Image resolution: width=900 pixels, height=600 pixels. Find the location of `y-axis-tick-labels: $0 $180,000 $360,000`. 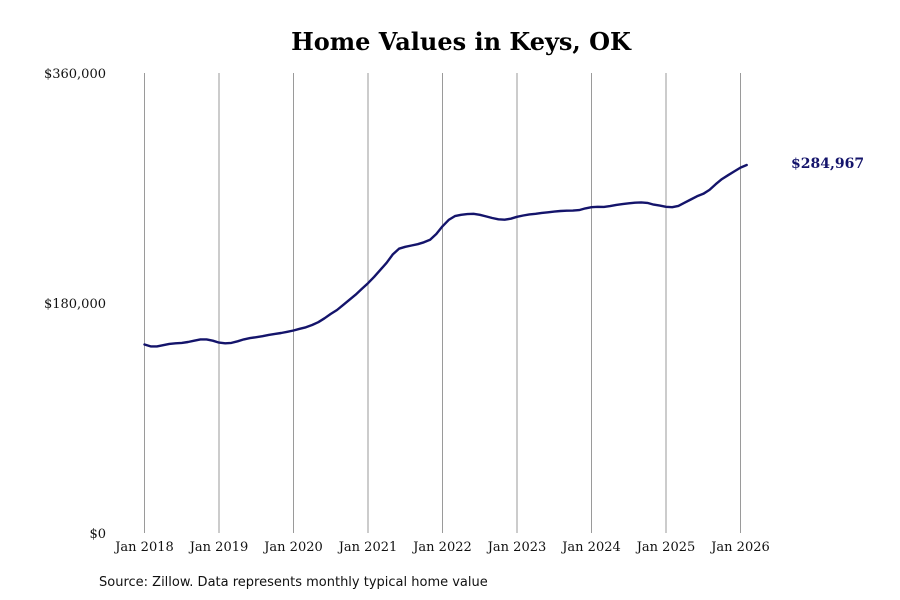

y-axis-tick-labels: $0 $180,000 $360,000 is located at coordinates (75, 304).